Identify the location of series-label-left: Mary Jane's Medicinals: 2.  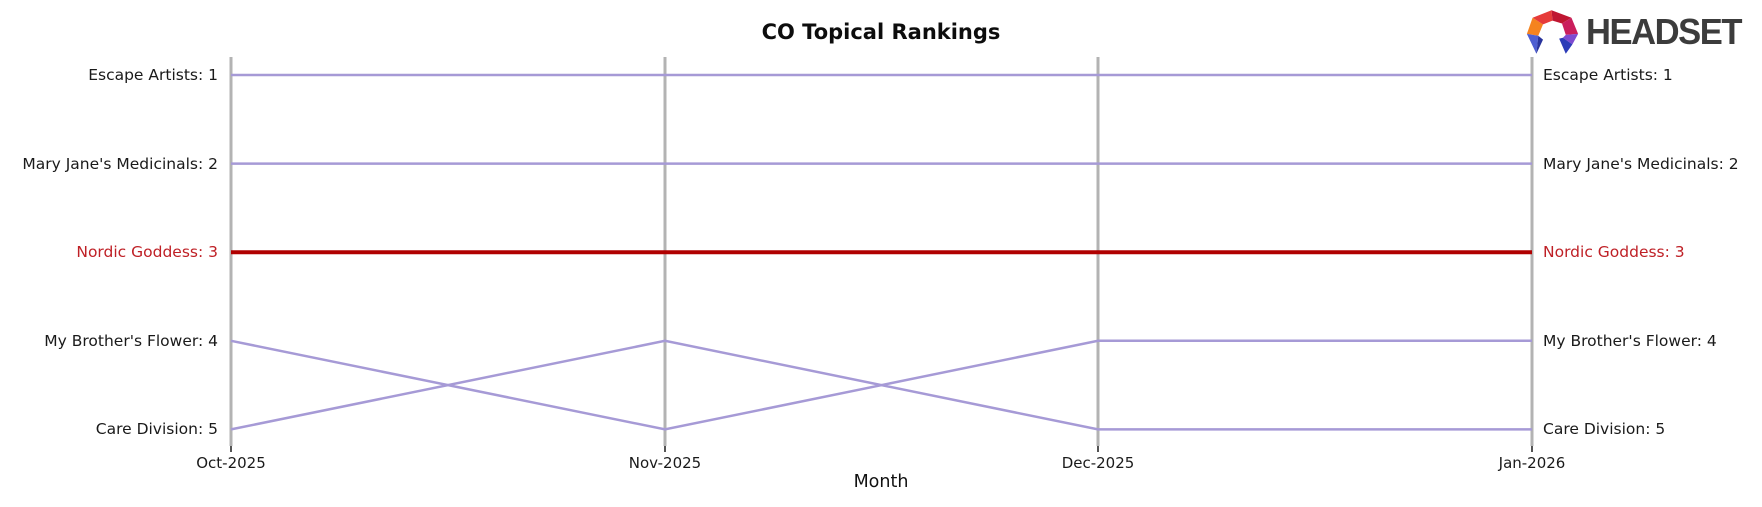
(120, 163).